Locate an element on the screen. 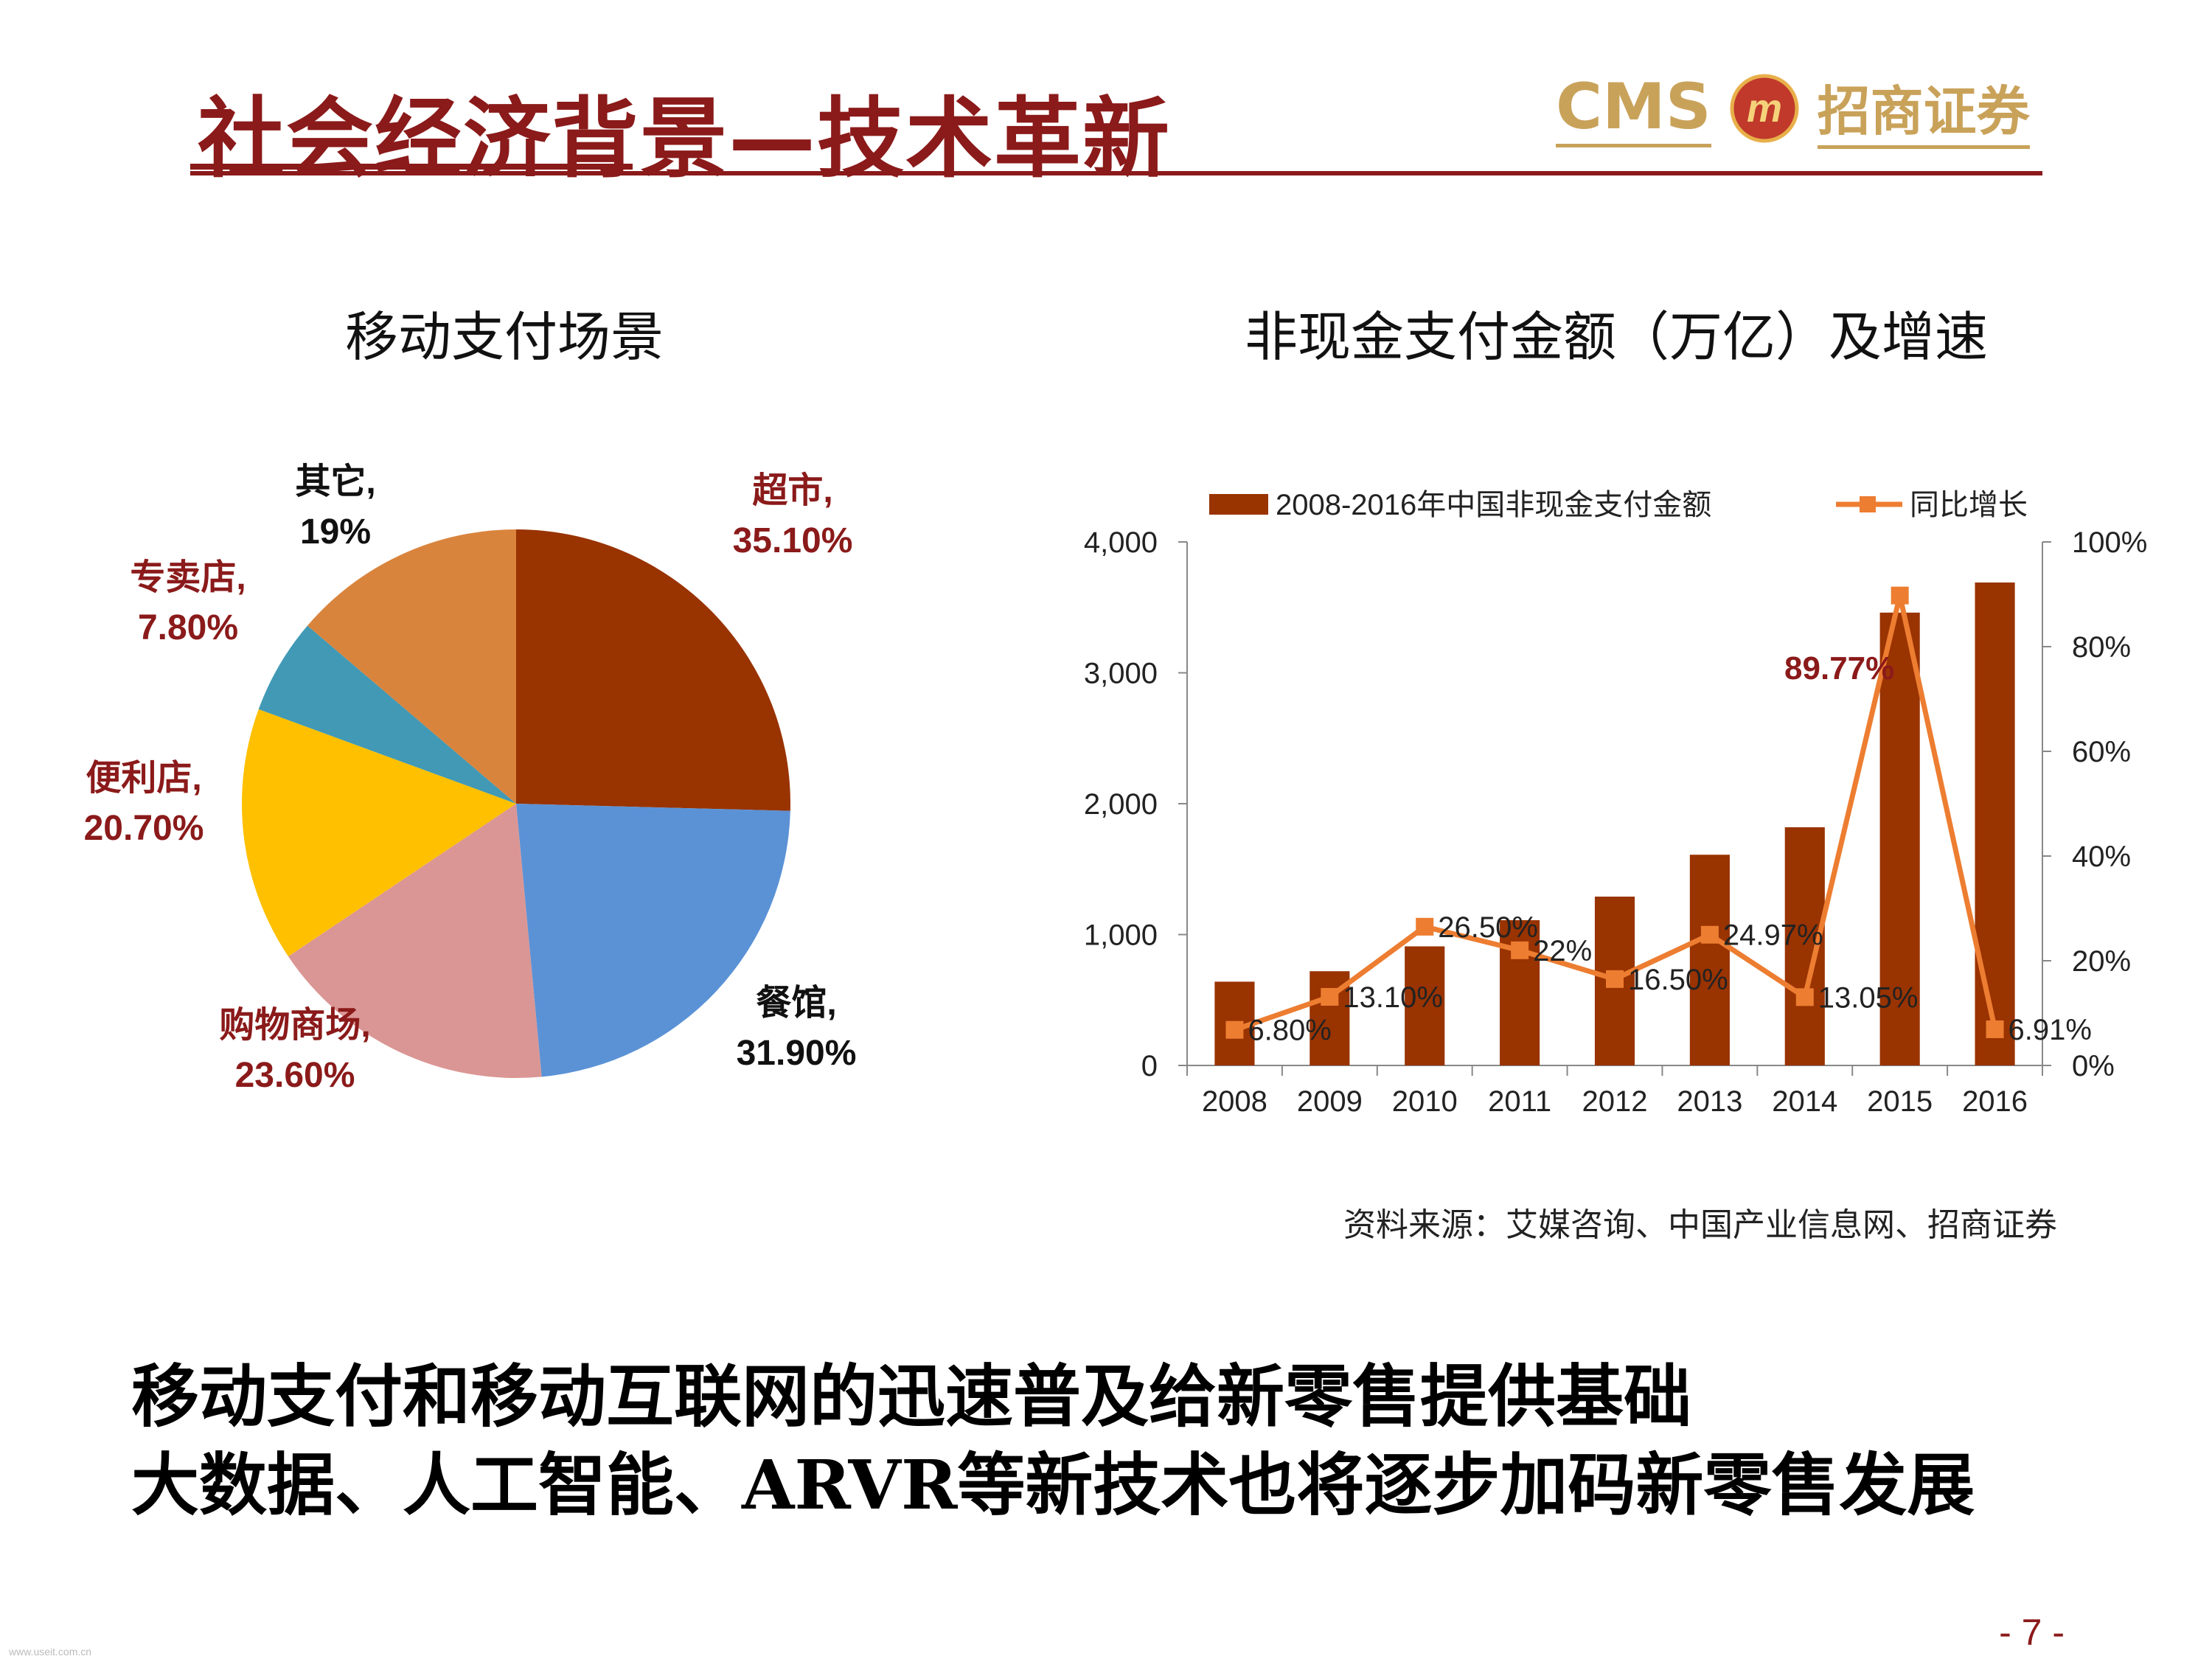  pie-label-3: 便利店, 20.70% is located at coordinates (143, 804).